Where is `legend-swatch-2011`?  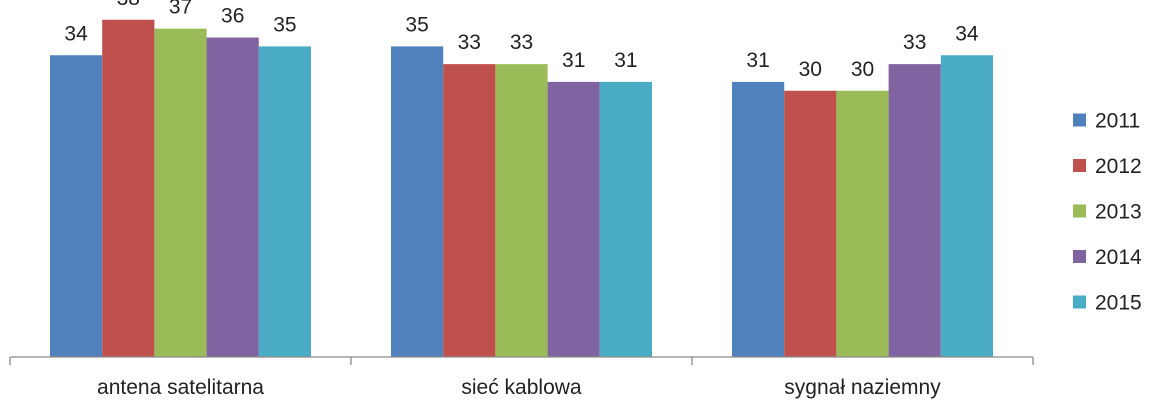
legend-swatch-2011 is located at coordinates (1079, 120).